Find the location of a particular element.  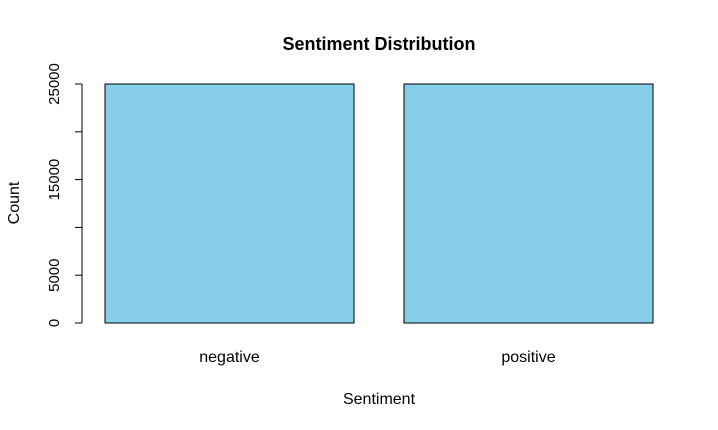

y-tick-label: 0 is located at coordinates (54, 323).